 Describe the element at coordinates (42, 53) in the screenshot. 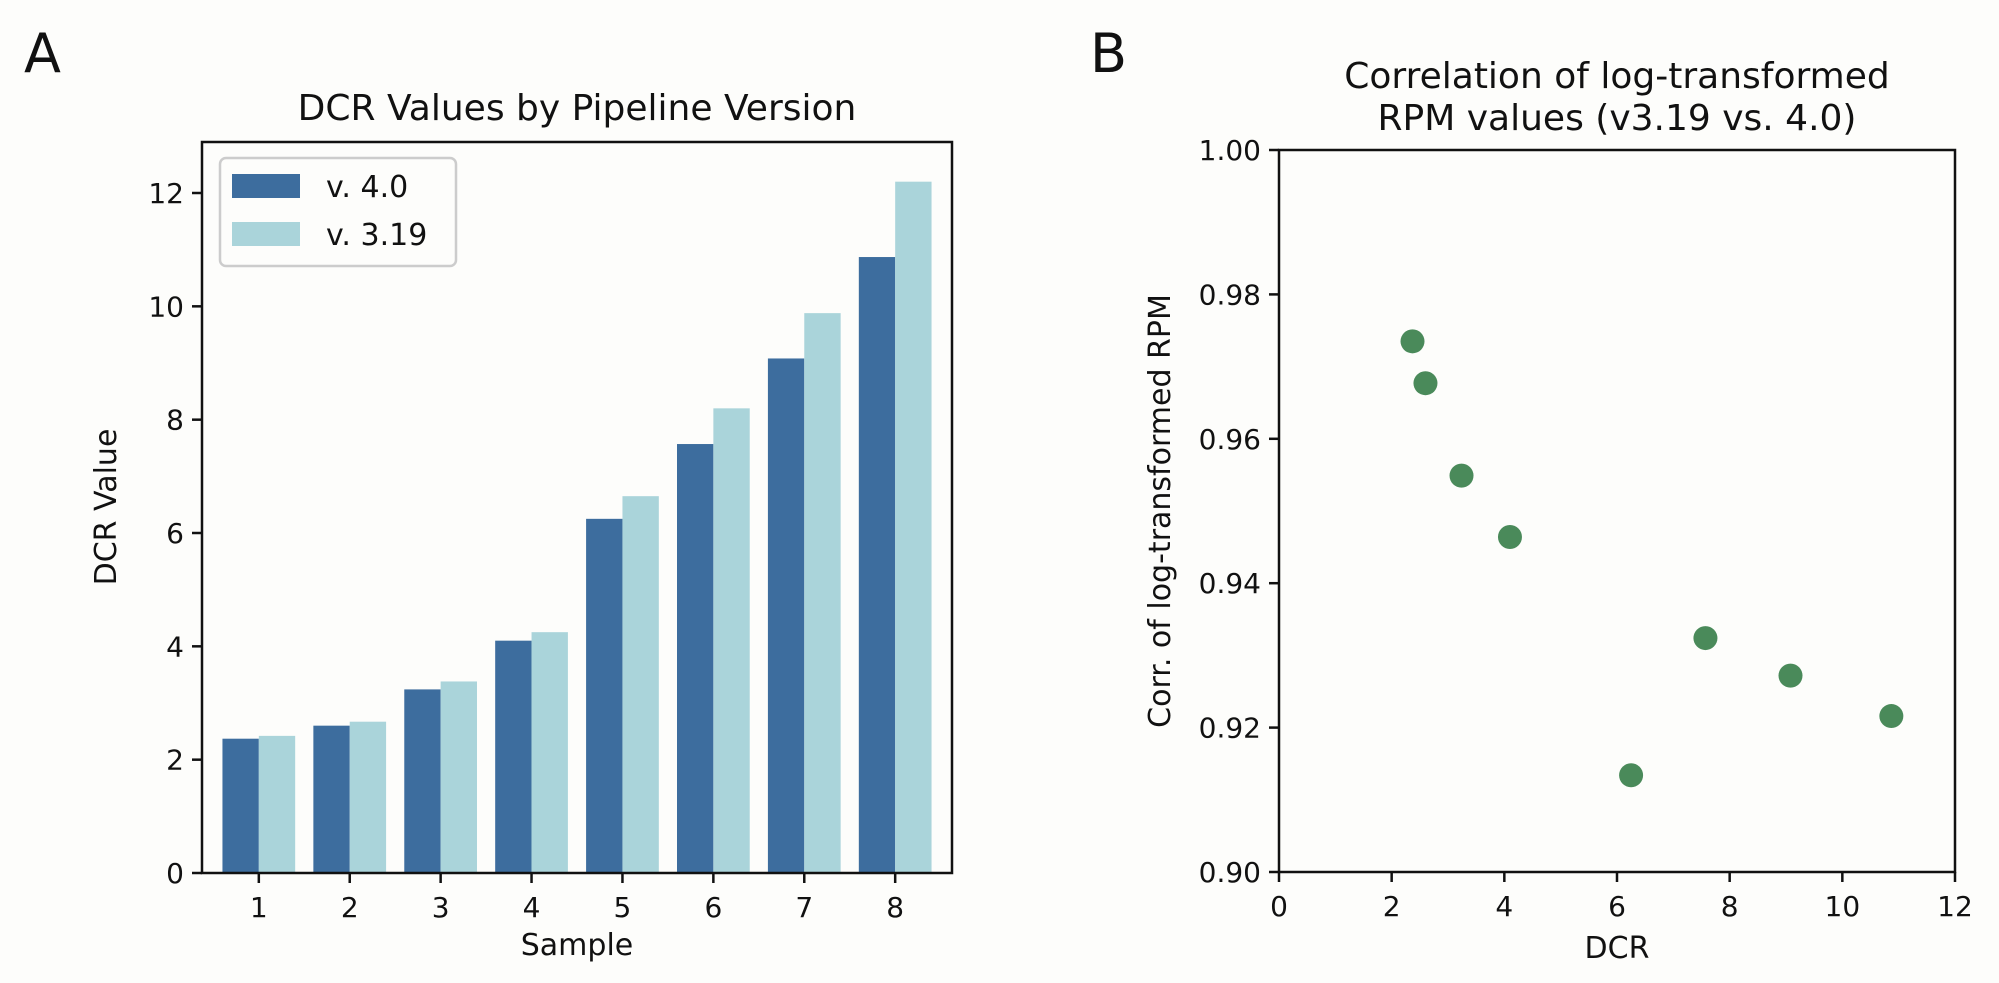

I see `panel-letter-a: A` at that location.